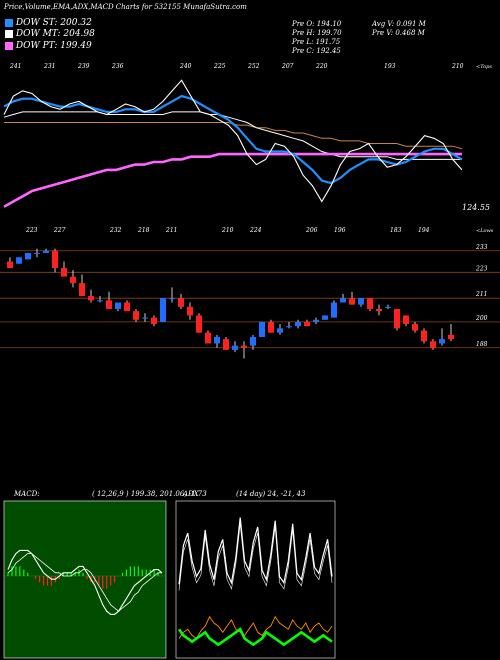  What do you see at coordinates (481, 294) in the screenshot?
I see `price-tick-2: 211` at bounding box center [481, 294].